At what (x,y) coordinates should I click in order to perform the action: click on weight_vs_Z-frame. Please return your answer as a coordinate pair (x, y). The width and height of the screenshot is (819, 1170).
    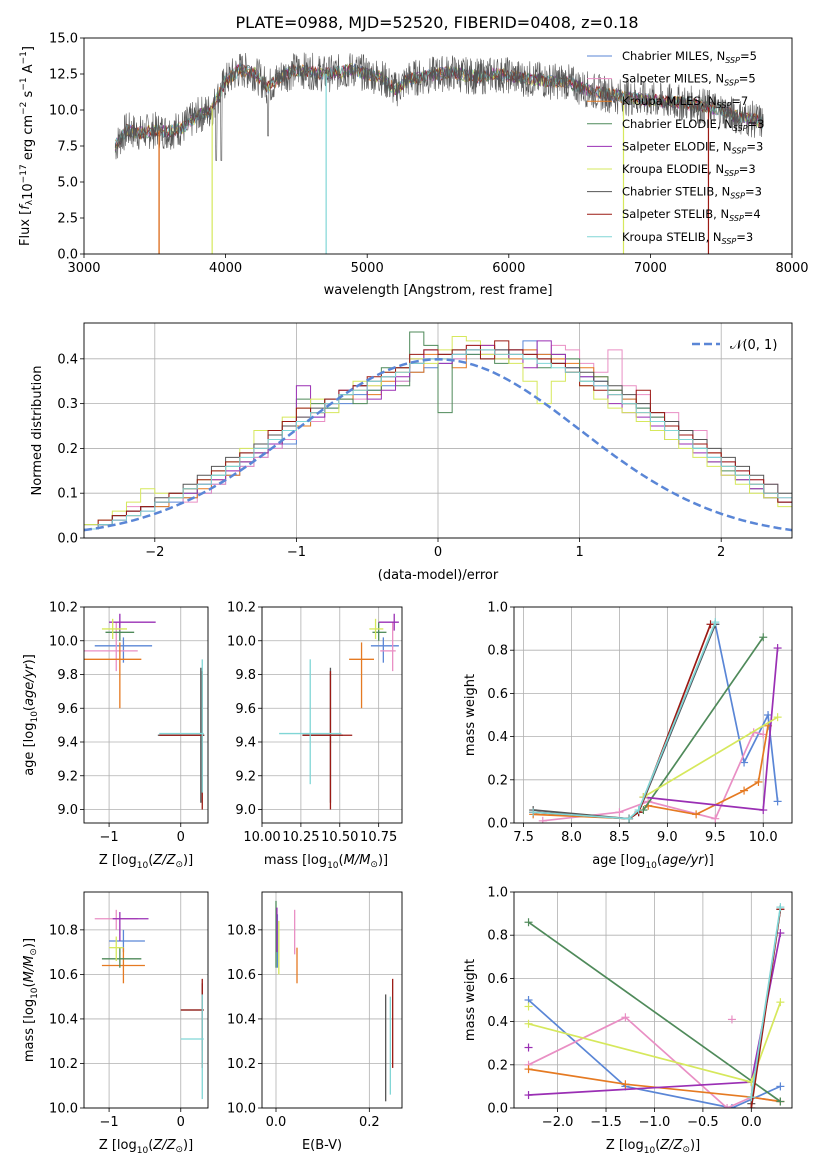
    Looking at the image, I should click on (653, 1000).